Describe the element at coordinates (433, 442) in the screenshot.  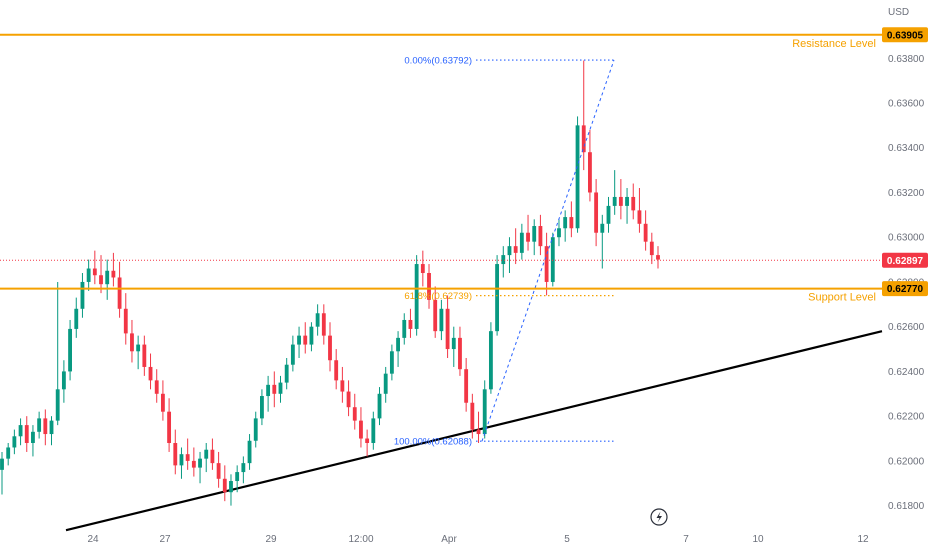
I see `fib-level-100-label: 100.00%(0.62088)` at that location.